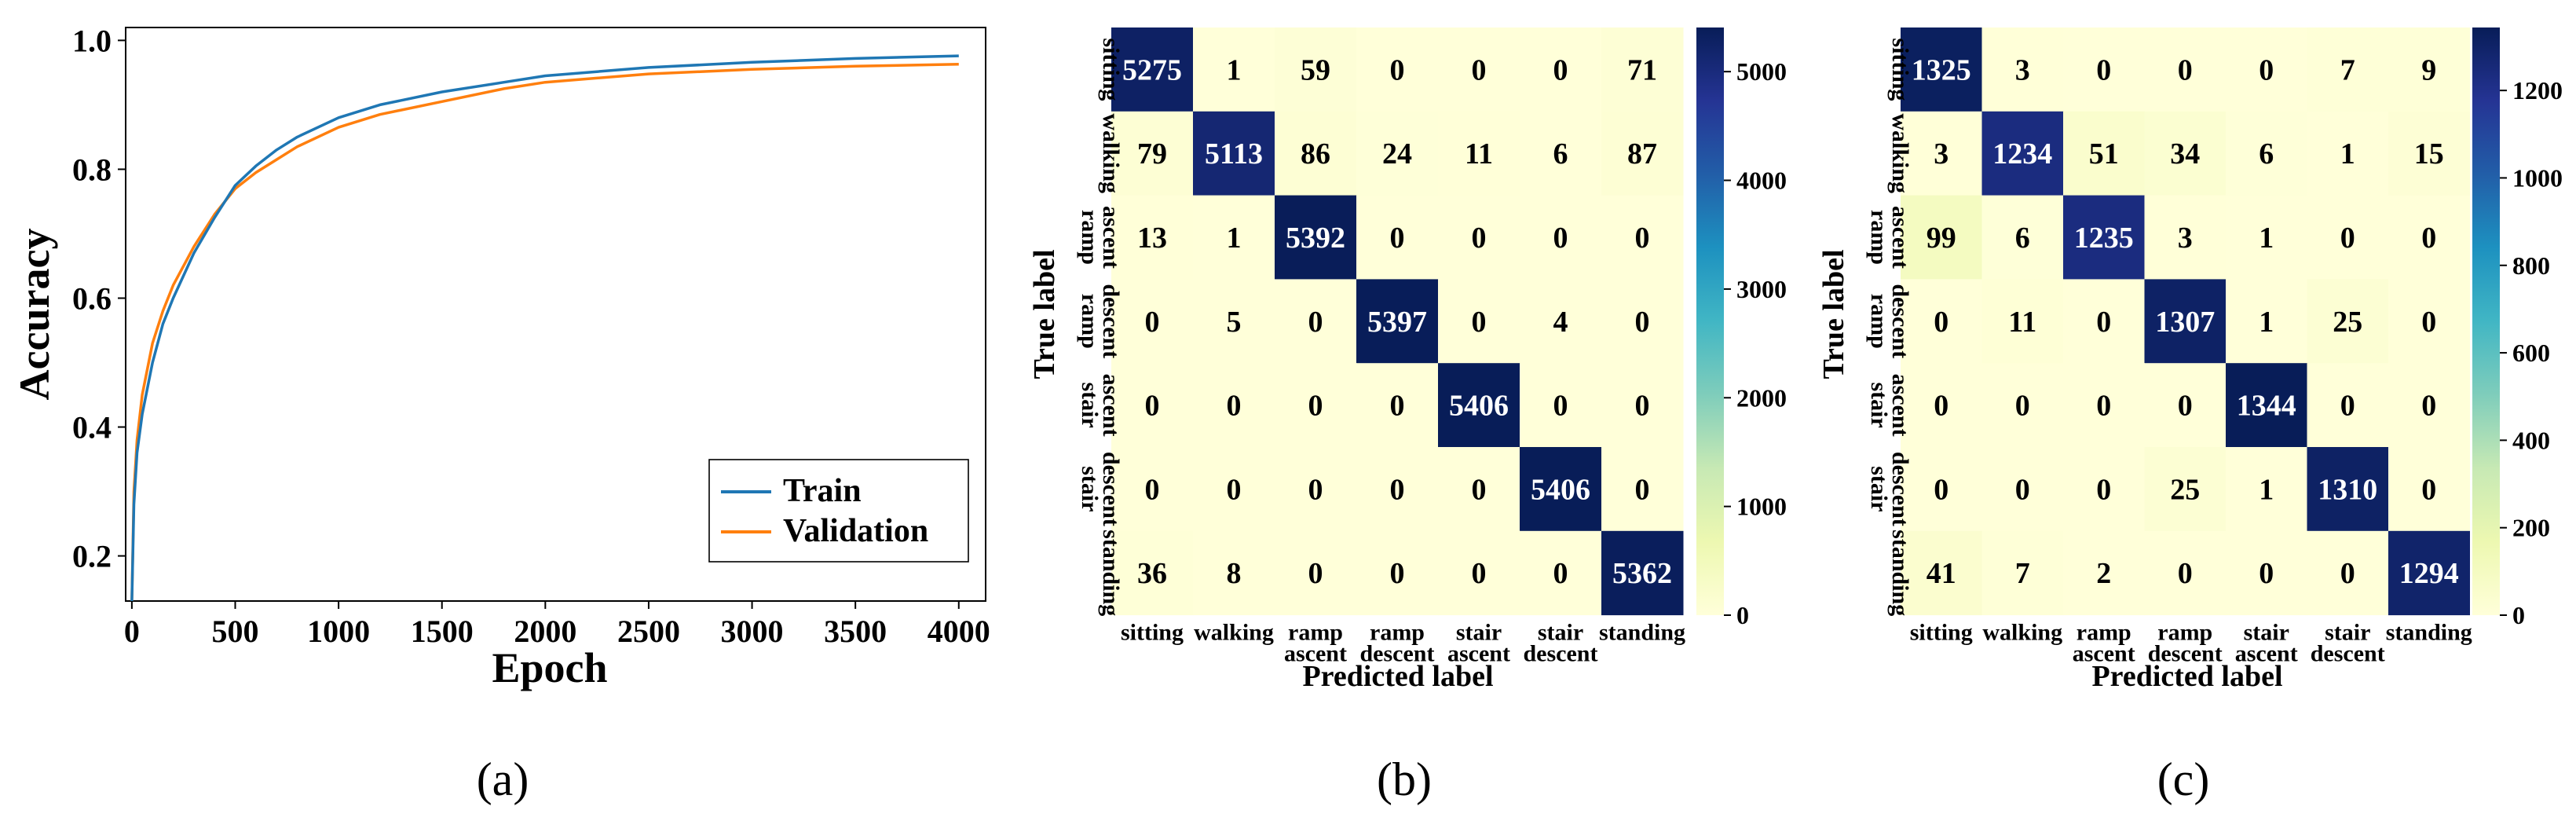 This screenshot has width=2576, height=821. I want to click on colorbar-tick-label: 1000, so click(1762, 507).